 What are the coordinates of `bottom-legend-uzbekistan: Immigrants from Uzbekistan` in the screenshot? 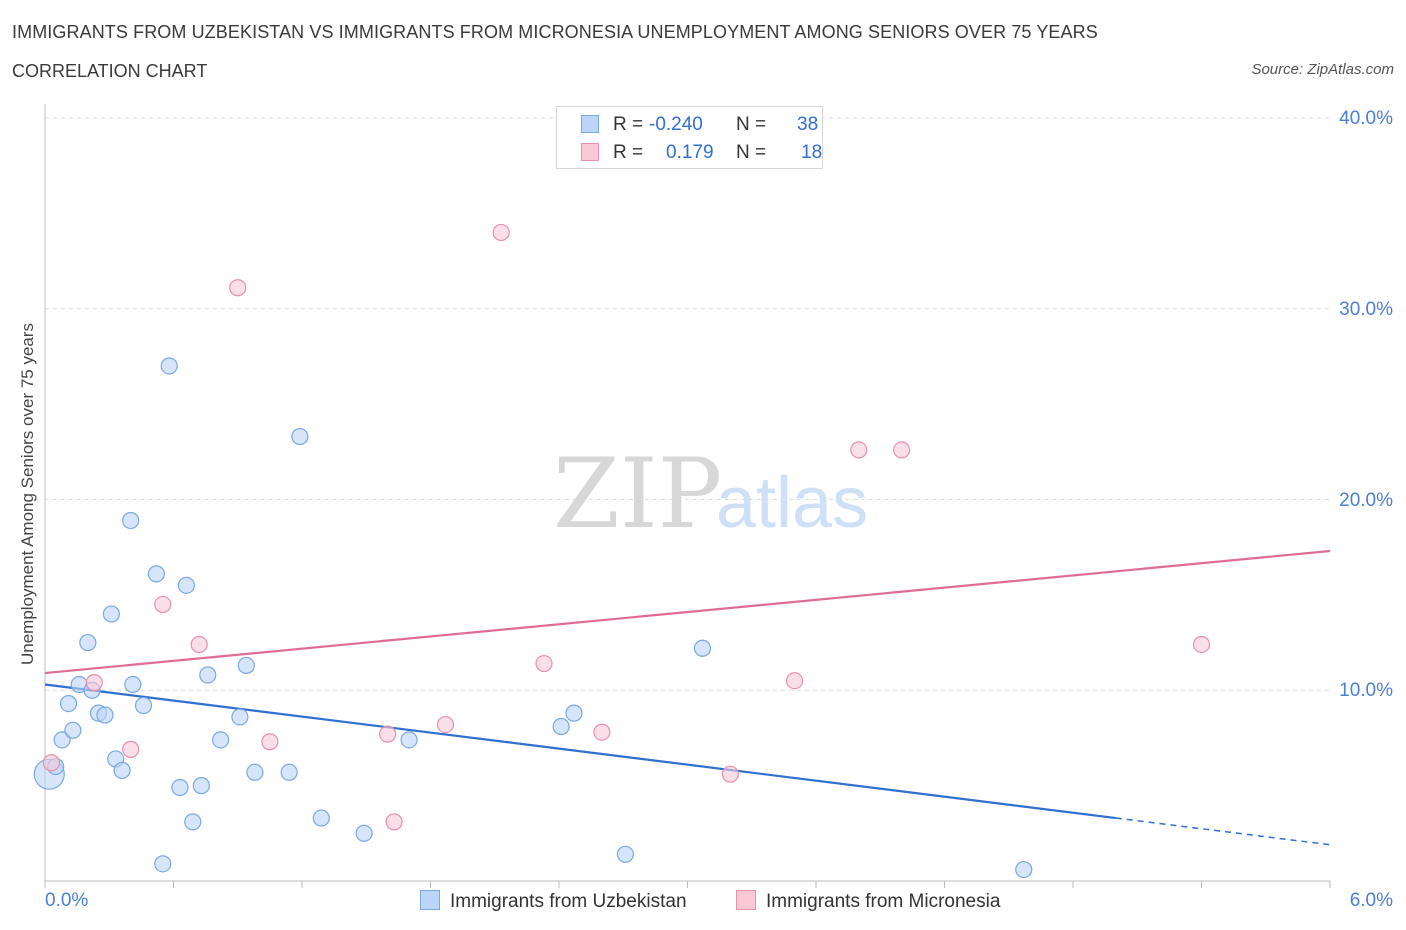 It's located at (553, 901).